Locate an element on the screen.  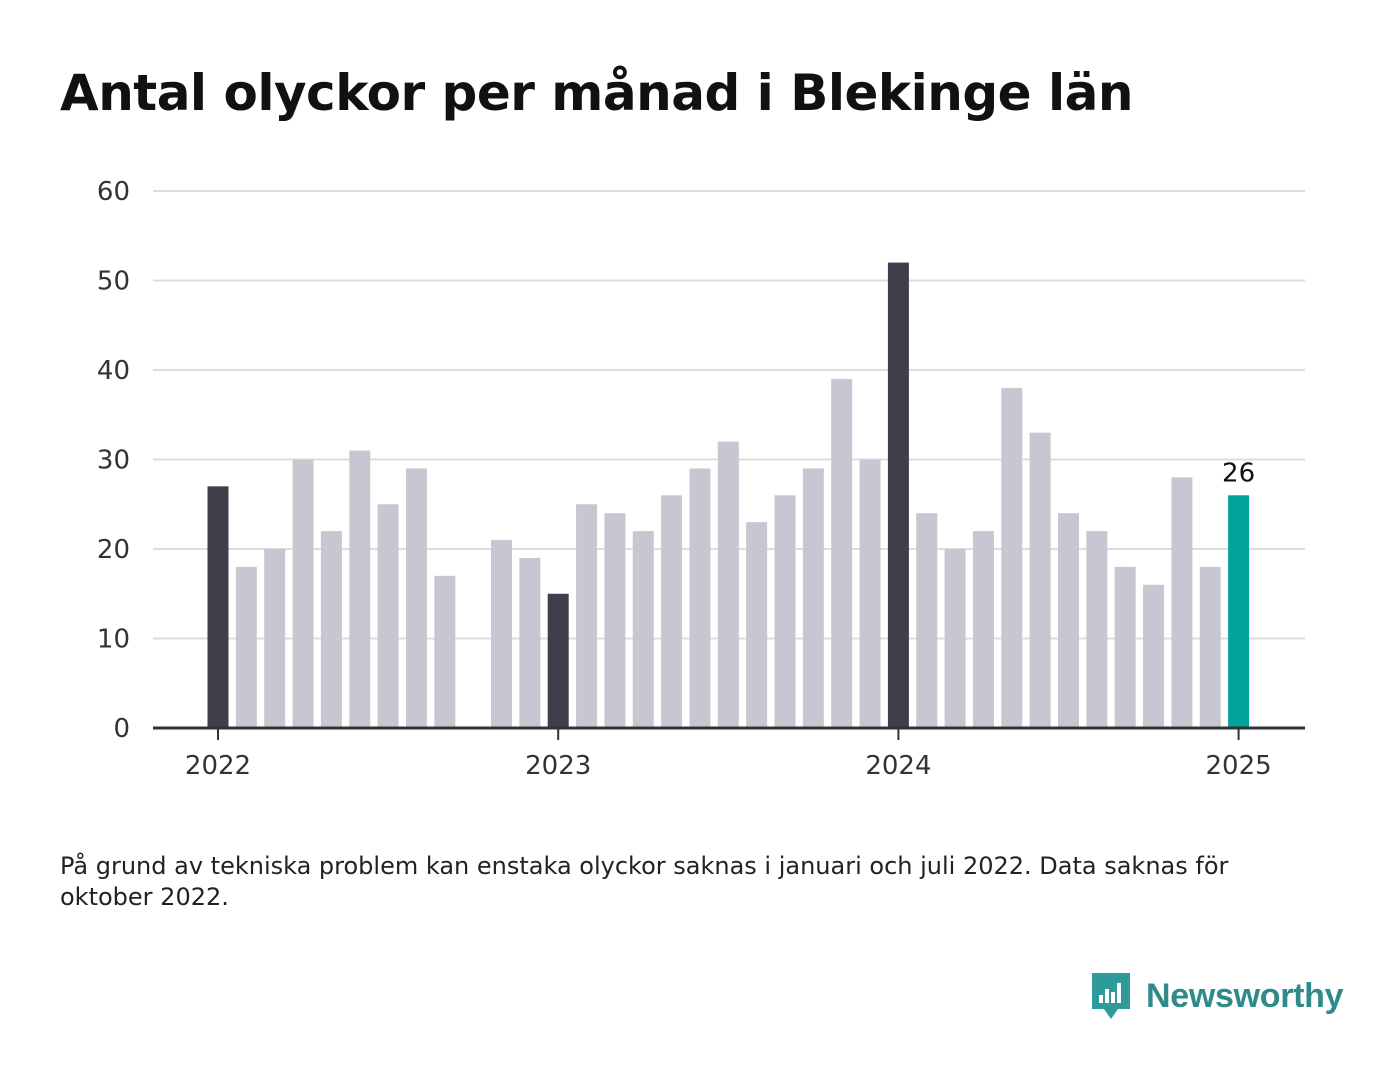
x-tick-label: 2022 is located at coordinates (218, 766).